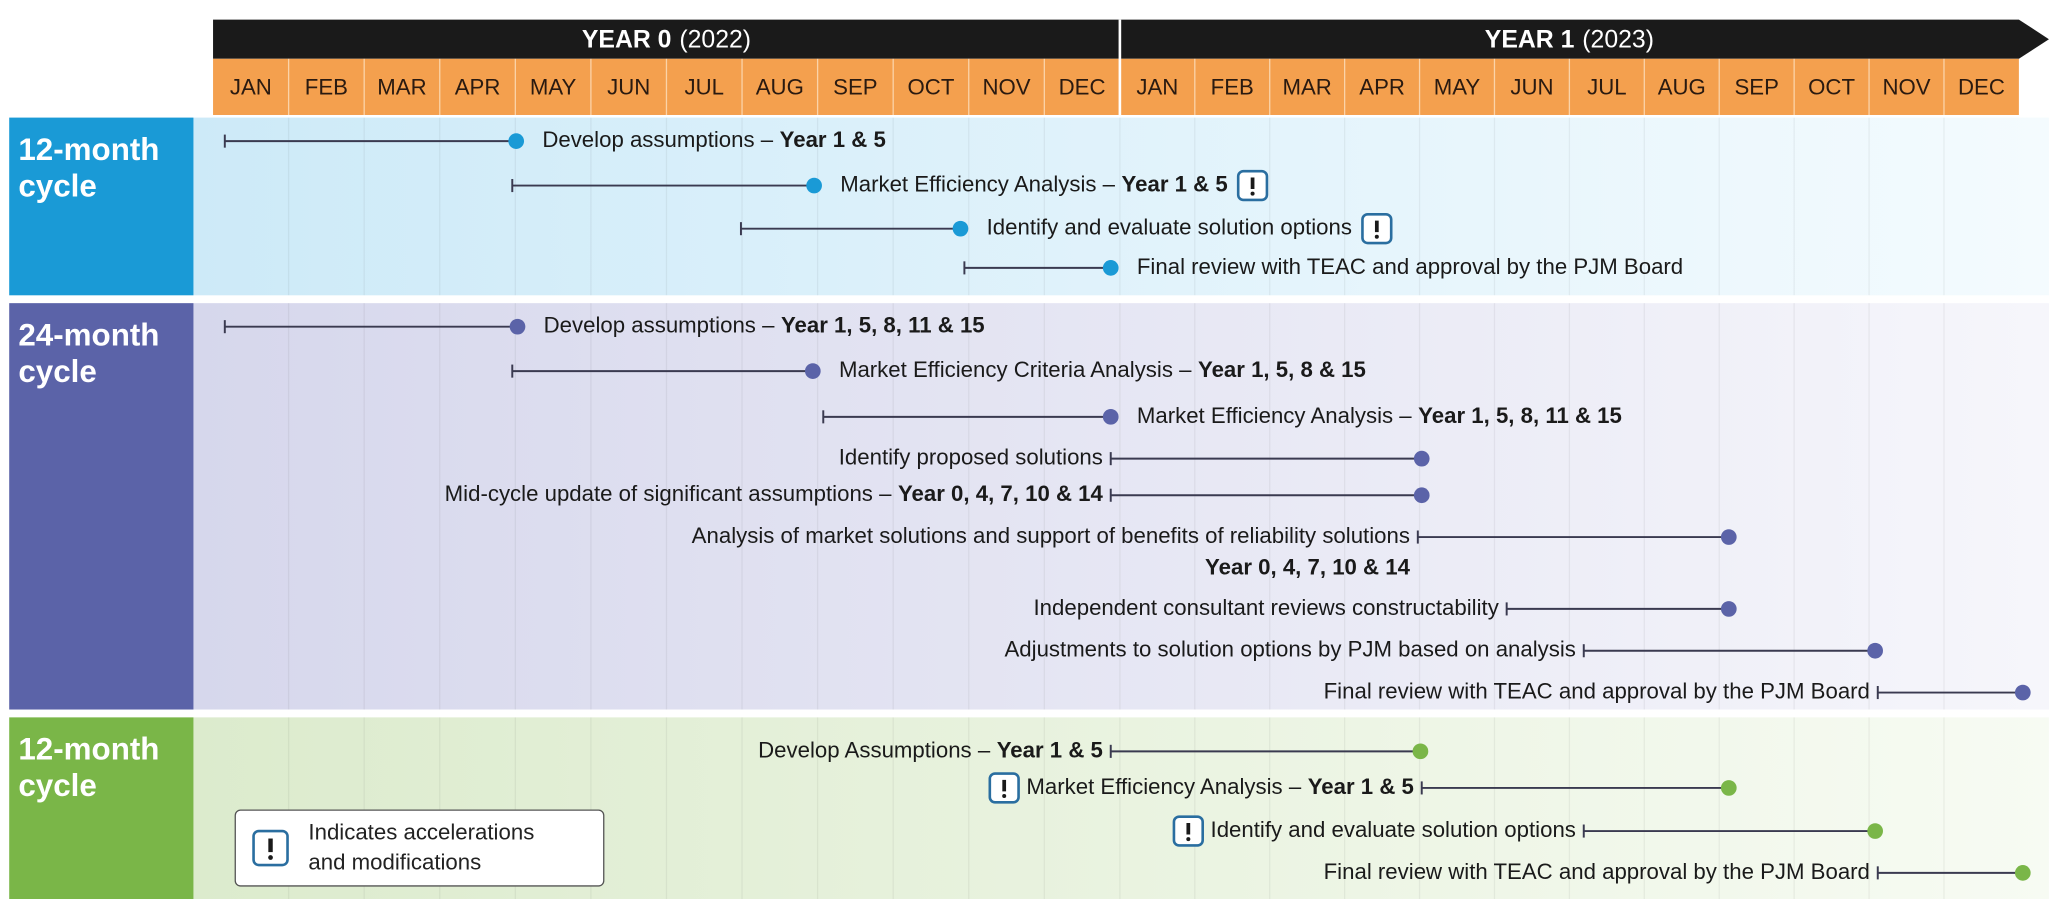 Image resolution: width=2049 pixels, height=899 pixels. What do you see at coordinates (1569, 39) in the screenshot?
I see `year-label: YEAR 1 (2023)` at bounding box center [1569, 39].